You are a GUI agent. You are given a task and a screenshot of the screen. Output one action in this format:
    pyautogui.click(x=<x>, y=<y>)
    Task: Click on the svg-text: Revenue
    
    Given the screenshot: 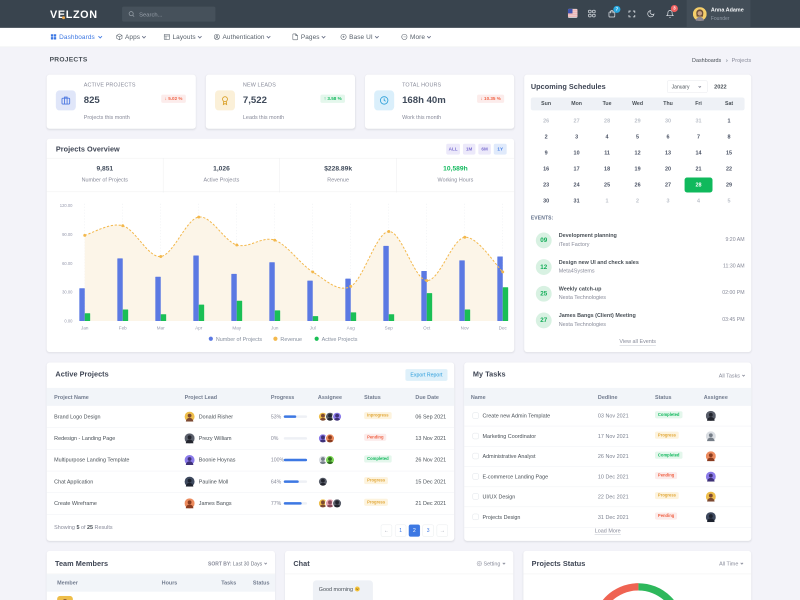 What is the action you would take?
    pyautogui.click(x=291, y=340)
    